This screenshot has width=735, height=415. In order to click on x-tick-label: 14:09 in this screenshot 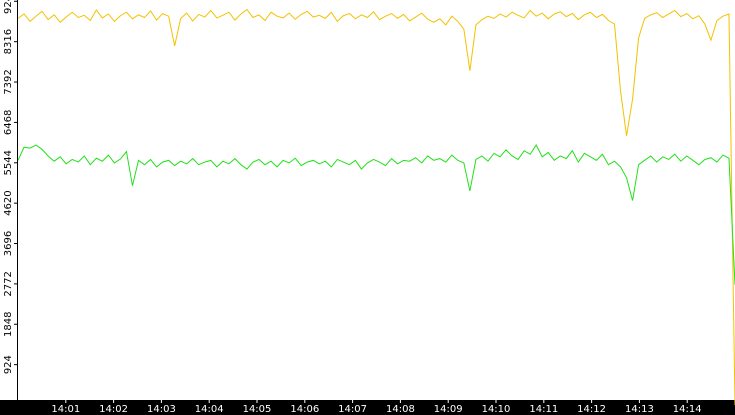, I will do `click(448, 409)`.